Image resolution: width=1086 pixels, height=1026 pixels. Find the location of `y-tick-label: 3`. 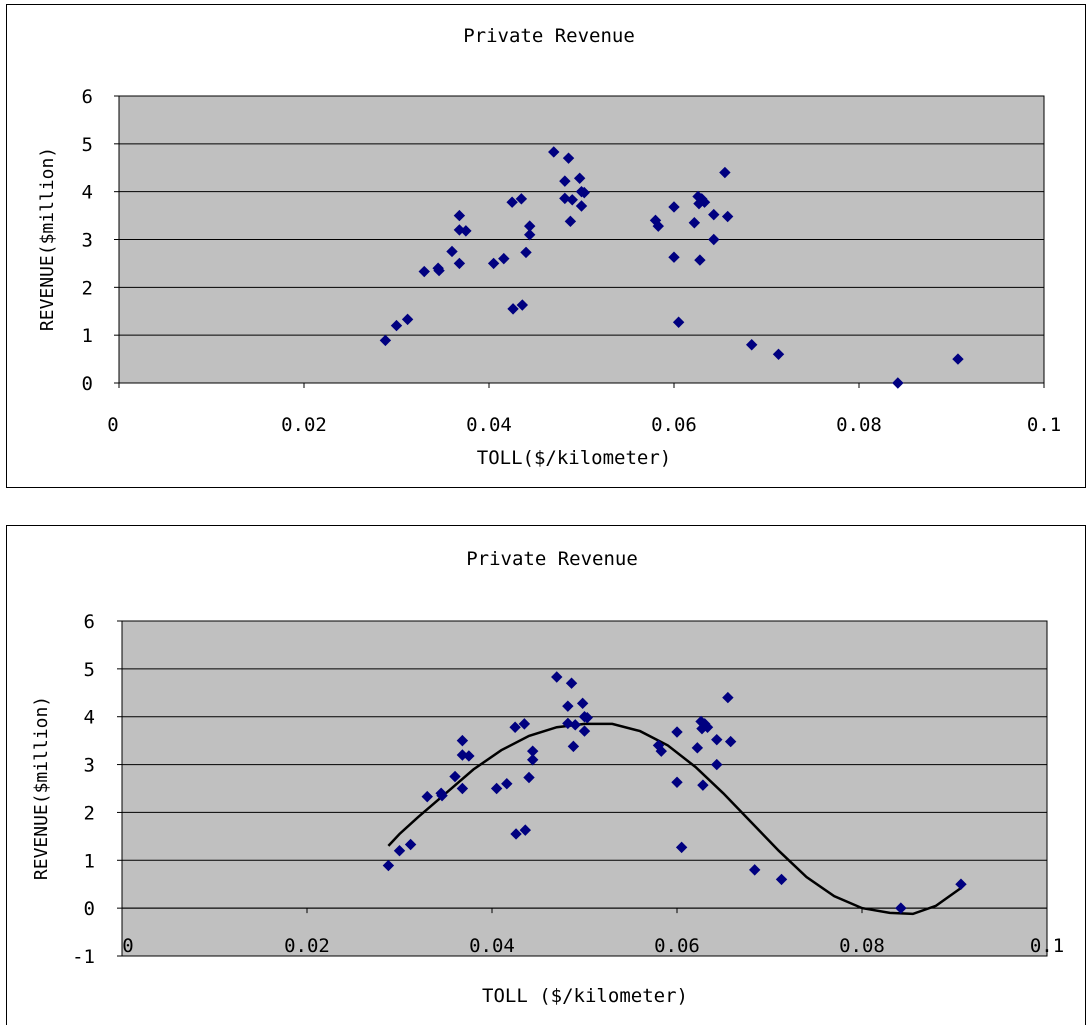

y-tick-label: 3 is located at coordinates (87, 241).